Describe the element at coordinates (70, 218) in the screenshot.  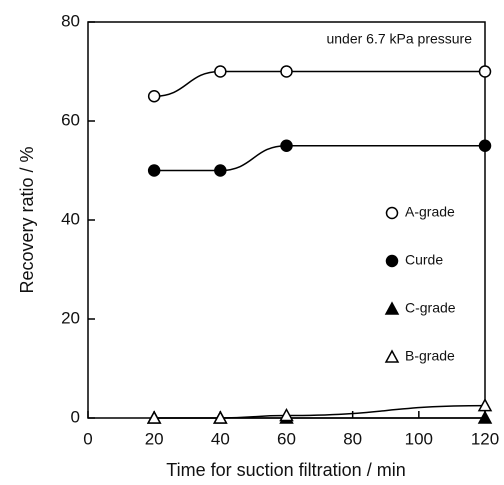
I see `y-tick-label: 40` at that location.